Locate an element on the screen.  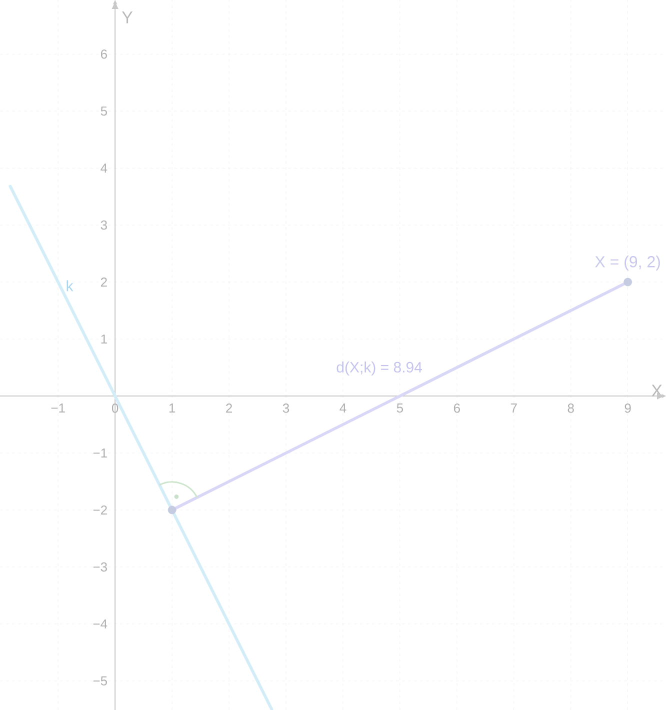
y-tick-label: 5 is located at coordinates (103, 111).